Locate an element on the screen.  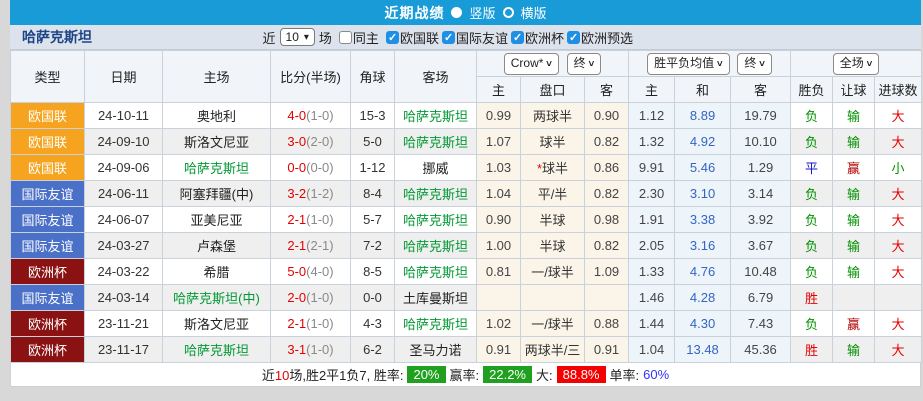
league-filter-item: 欧国联 is located at coordinates (412, 37).